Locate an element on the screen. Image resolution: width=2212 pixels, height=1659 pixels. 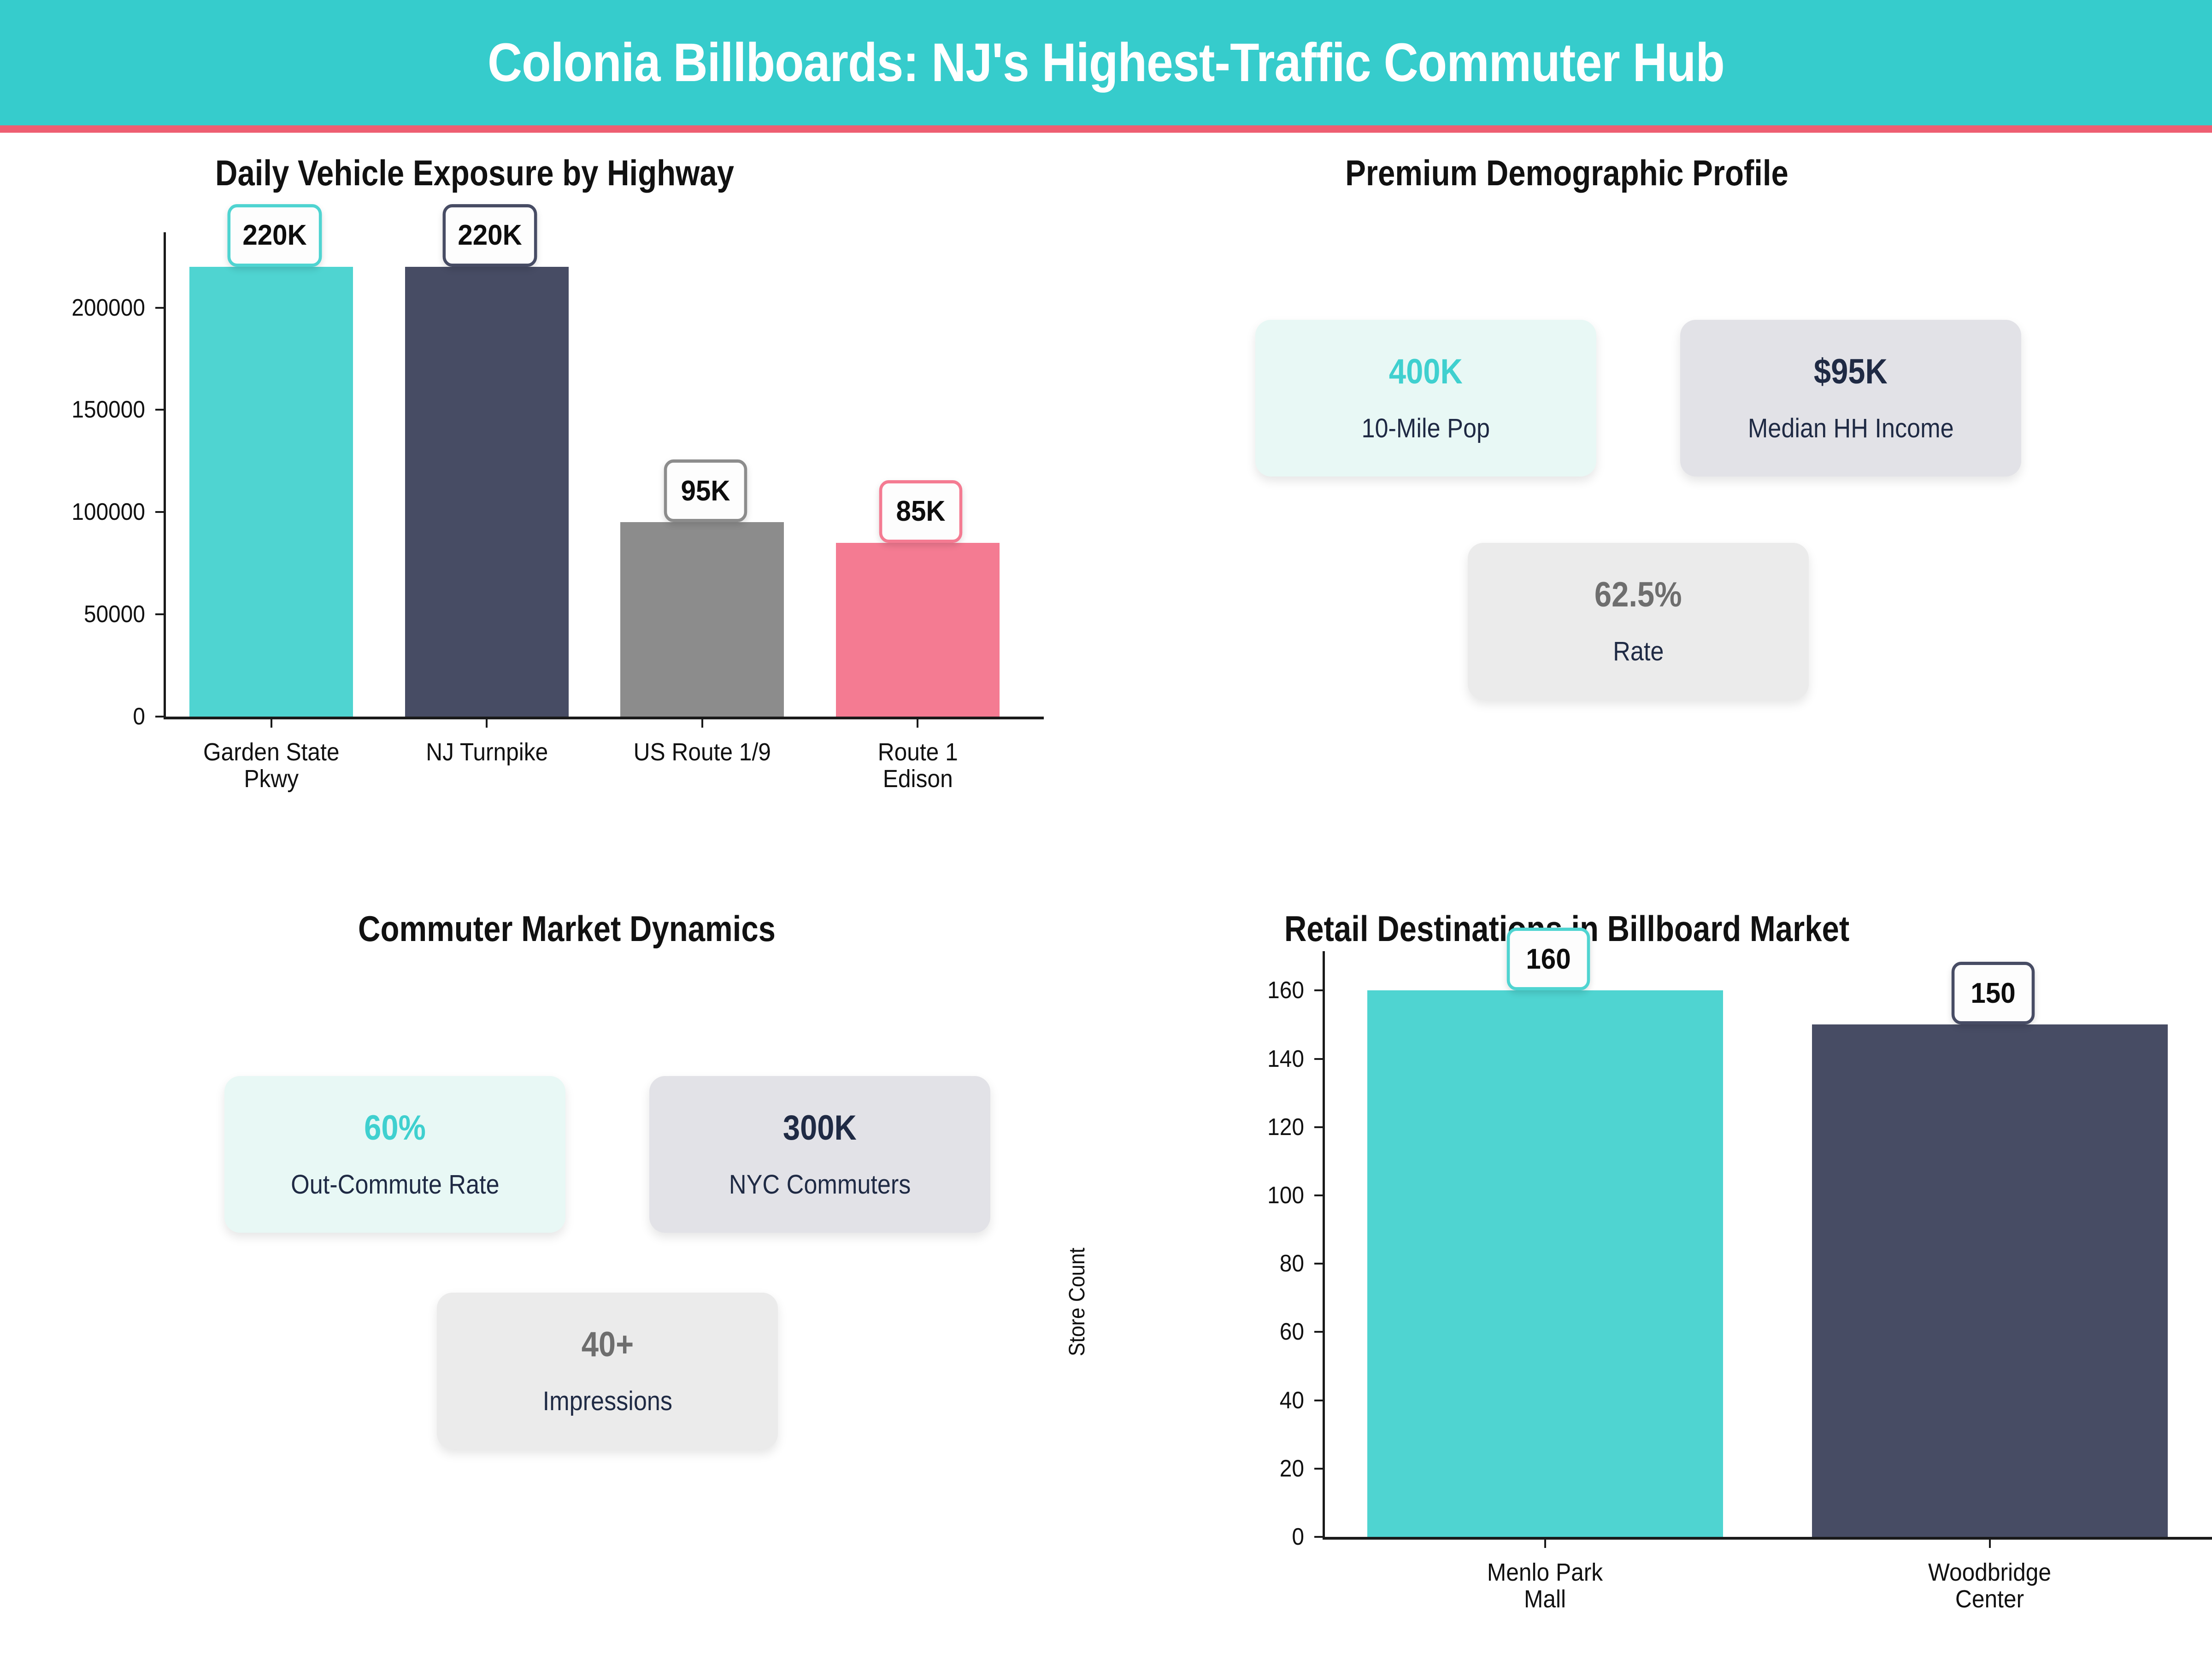
x-axis-tick-label: Route 1 Edison is located at coordinates (917, 765).